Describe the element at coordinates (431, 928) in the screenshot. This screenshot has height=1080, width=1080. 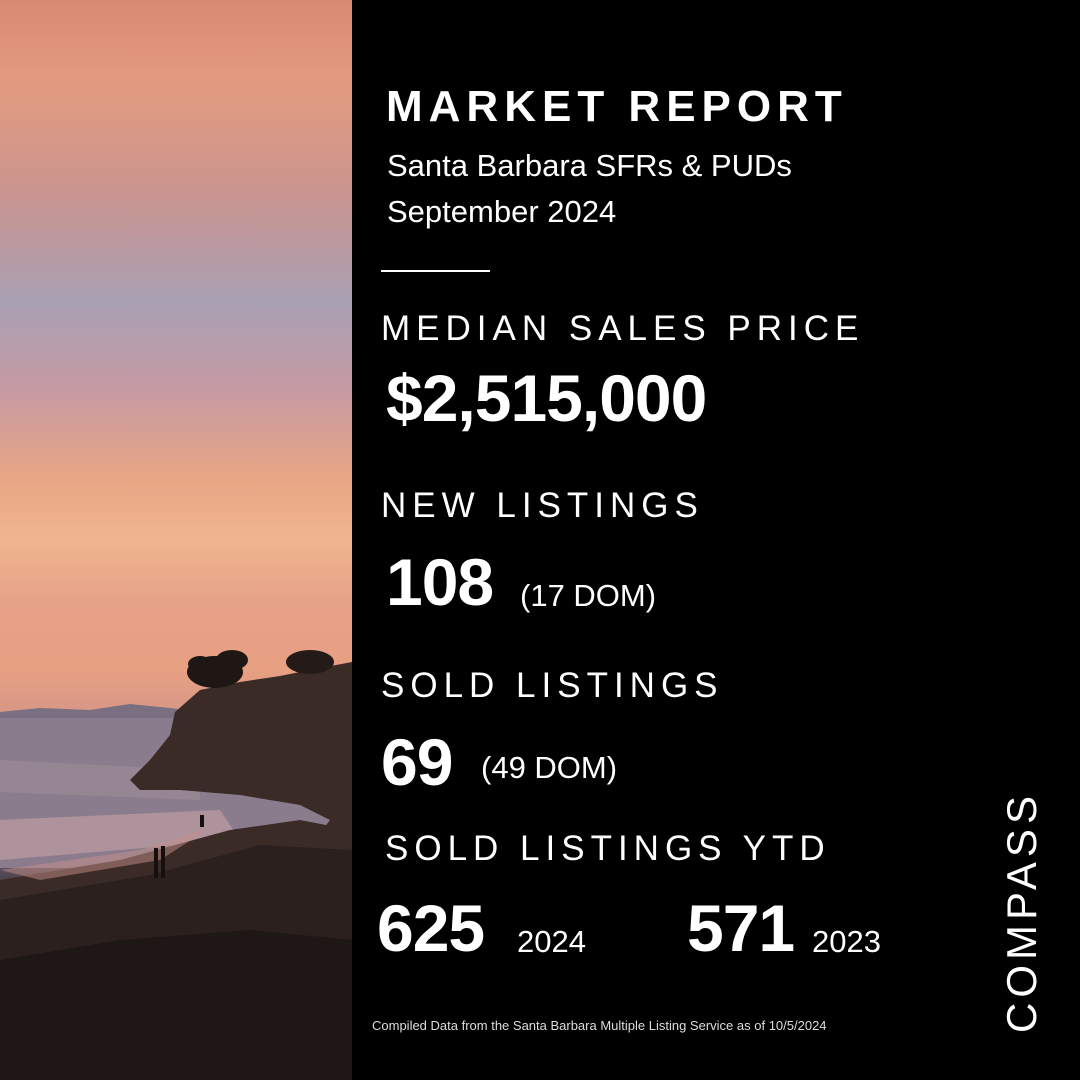
I see `ytd-current-value: 625` at that location.